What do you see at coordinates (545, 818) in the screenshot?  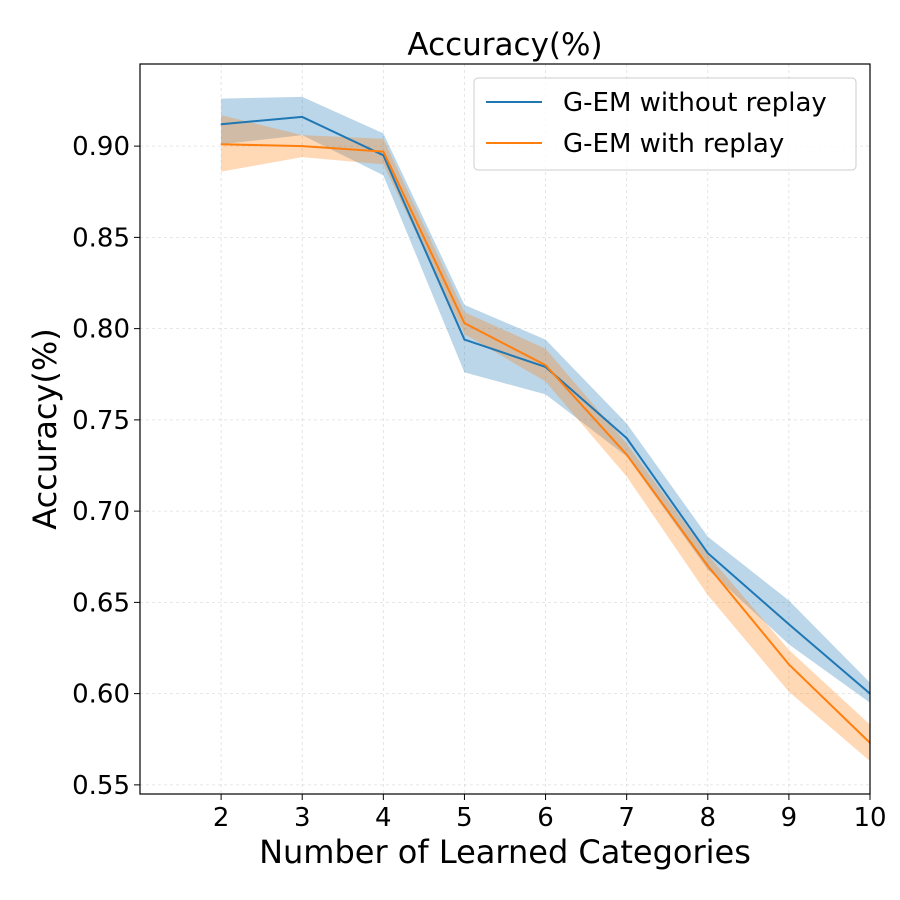 I see `x-tick-label-6: 6` at bounding box center [545, 818].